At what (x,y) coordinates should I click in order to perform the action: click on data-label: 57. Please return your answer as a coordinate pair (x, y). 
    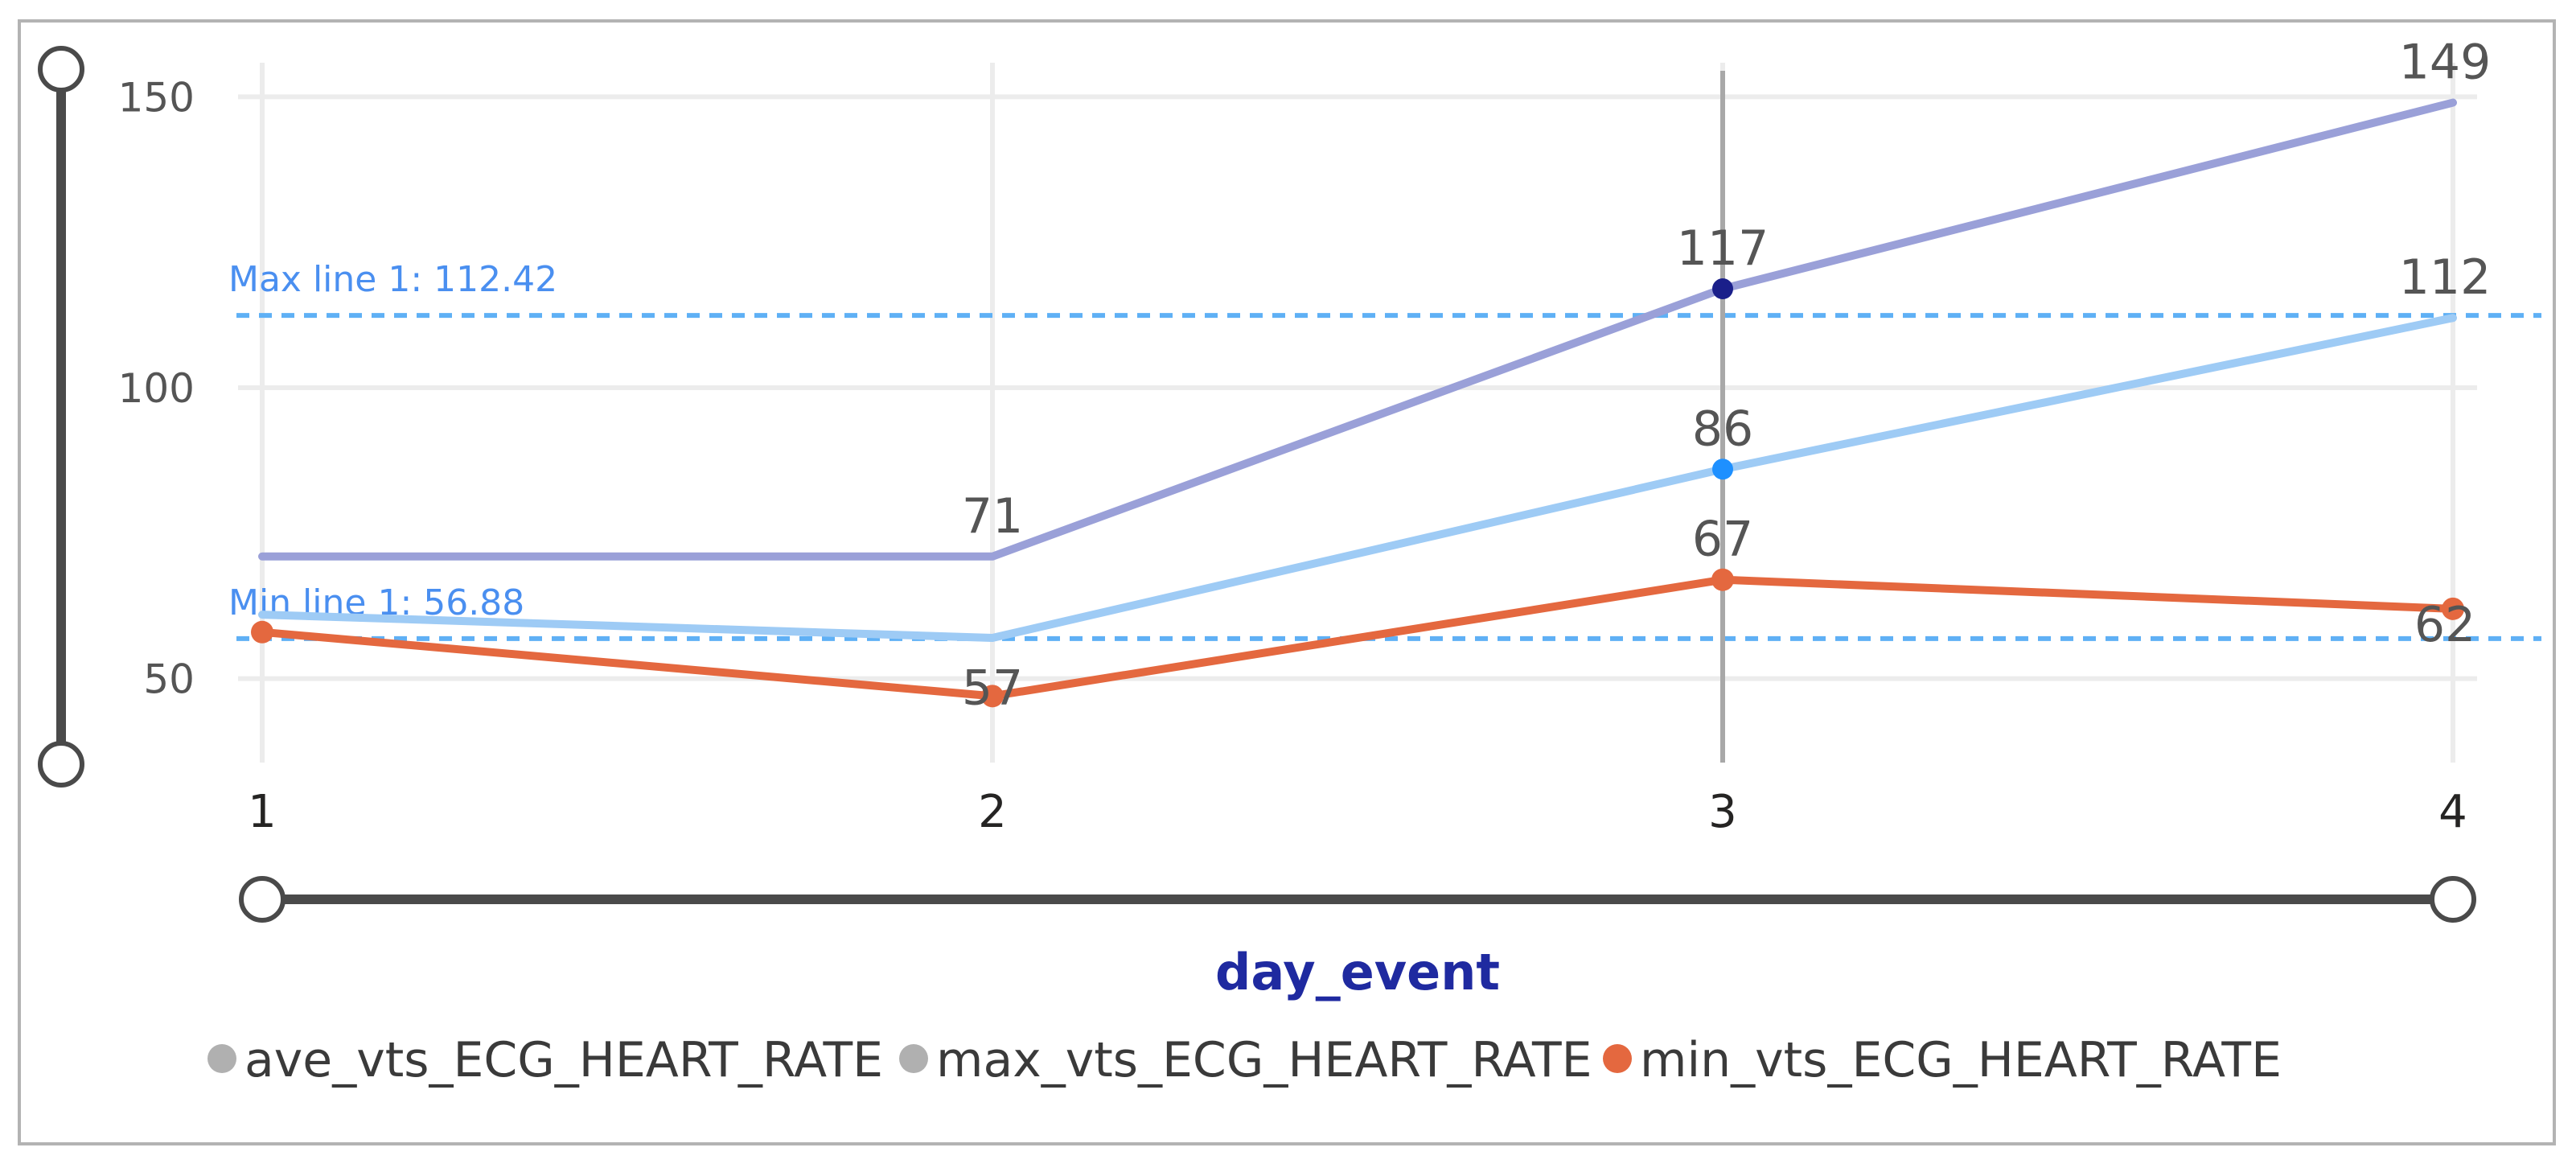
    Looking at the image, I should click on (992, 688).